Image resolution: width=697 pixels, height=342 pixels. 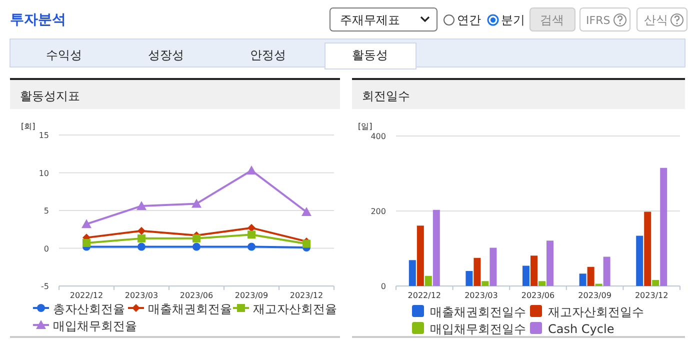 What do you see at coordinates (166, 55) in the screenshot?
I see `text: 성장성` at bounding box center [166, 55].